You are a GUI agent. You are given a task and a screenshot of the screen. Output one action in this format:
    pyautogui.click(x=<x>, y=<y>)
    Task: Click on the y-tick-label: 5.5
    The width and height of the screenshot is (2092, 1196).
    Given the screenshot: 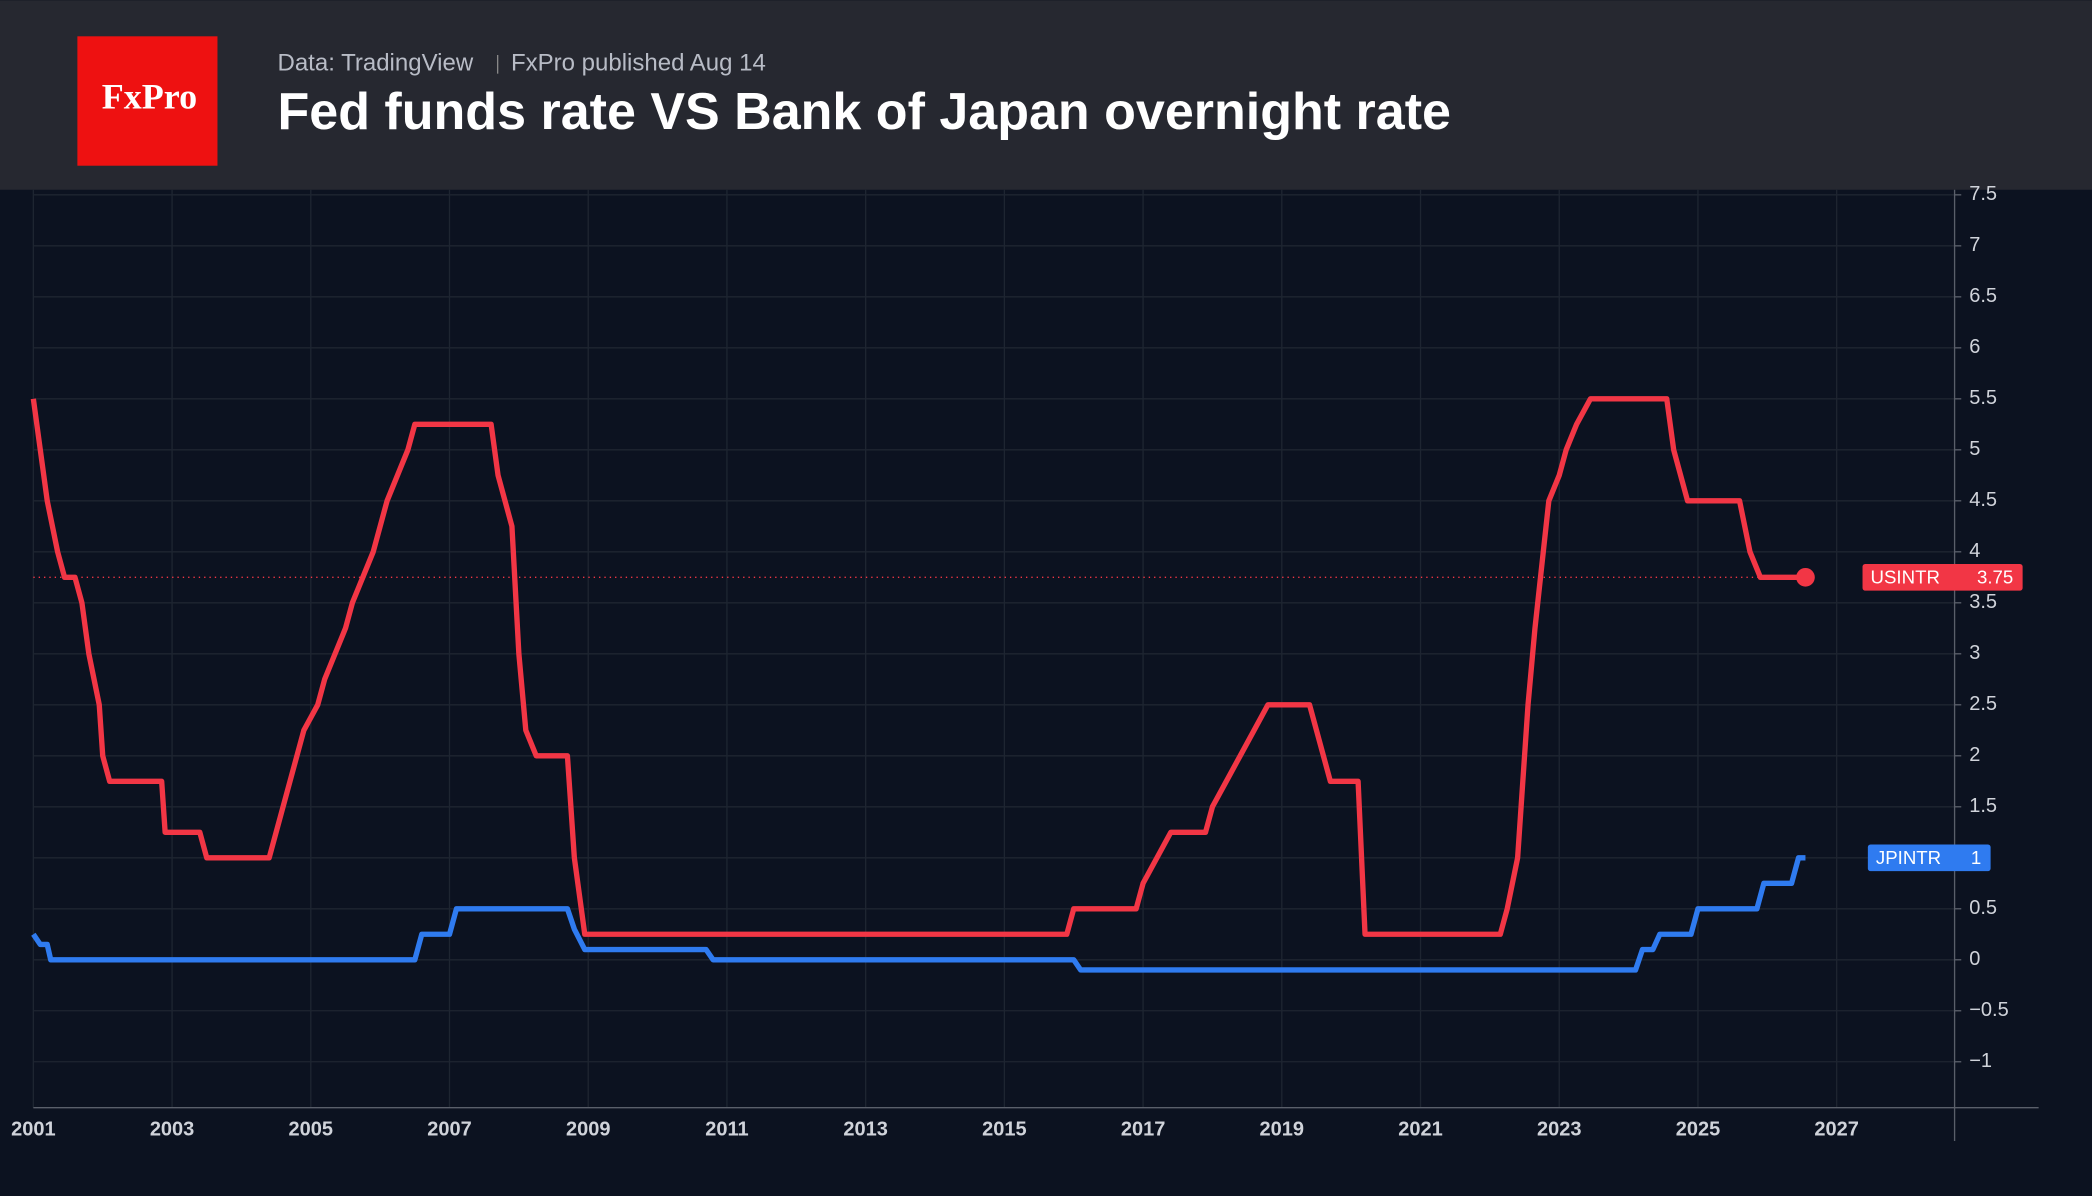 What is the action you would take?
    pyautogui.click(x=1983, y=398)
    